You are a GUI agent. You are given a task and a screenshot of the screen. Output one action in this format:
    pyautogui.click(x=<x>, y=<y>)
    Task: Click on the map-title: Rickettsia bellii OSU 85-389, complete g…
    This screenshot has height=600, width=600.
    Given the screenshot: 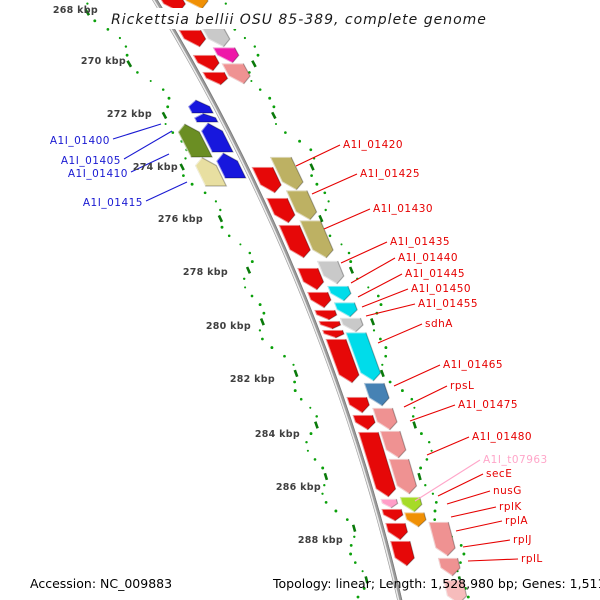 What is the action you would take?
    pyautogui.click(x=299, y=20)
    